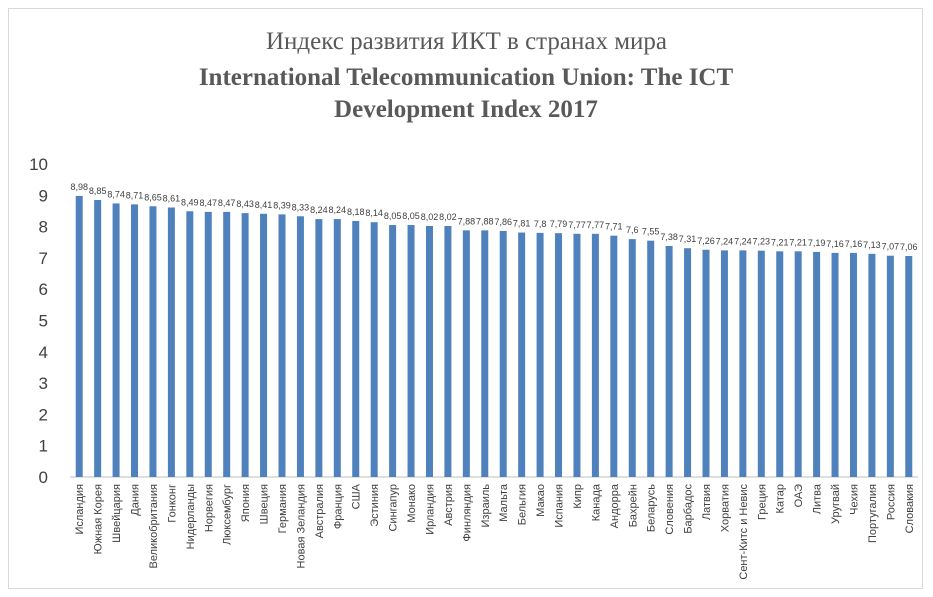  Describe the element at coordinates (80, 509) in the screenshot. I see `x-tick-label: Исландия` at that location.